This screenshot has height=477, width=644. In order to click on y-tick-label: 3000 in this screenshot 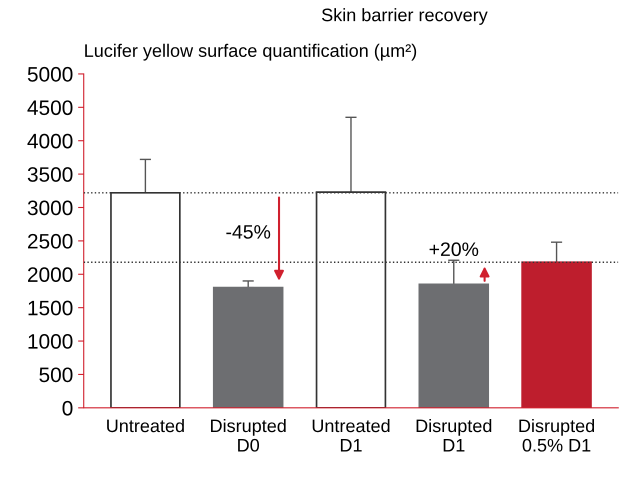, I will do `click(50, 208)`.